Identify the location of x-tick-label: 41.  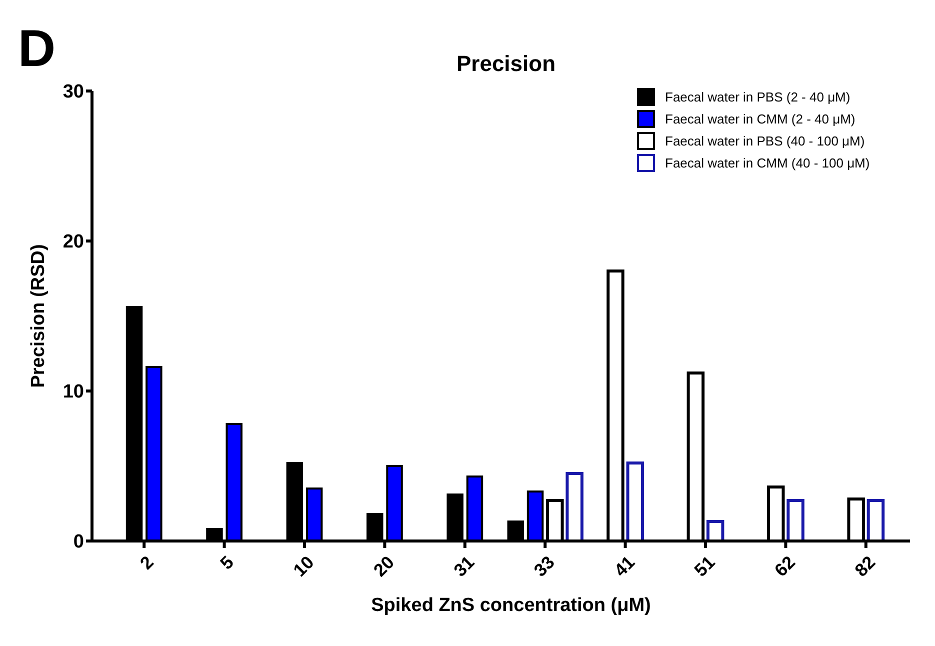
(624, 566).